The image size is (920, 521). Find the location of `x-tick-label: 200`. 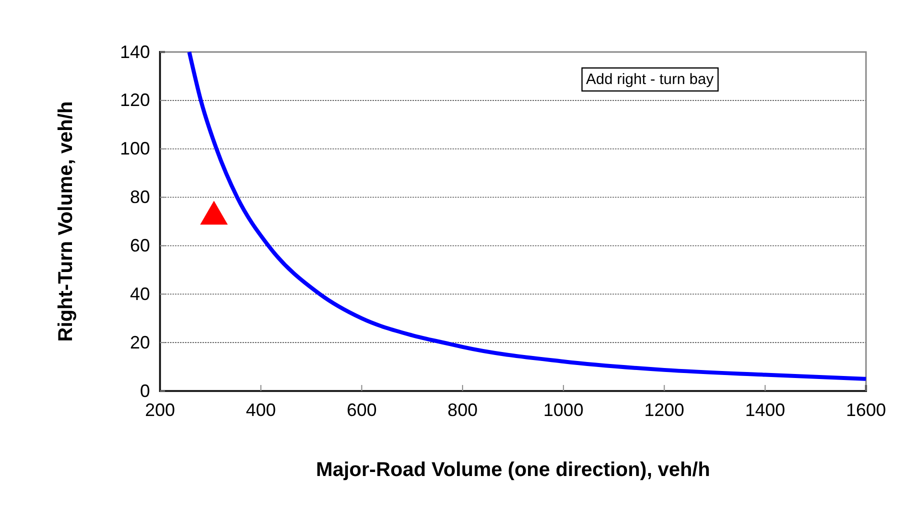

x-tick-label: 200 is located at coordinates (160, 410).